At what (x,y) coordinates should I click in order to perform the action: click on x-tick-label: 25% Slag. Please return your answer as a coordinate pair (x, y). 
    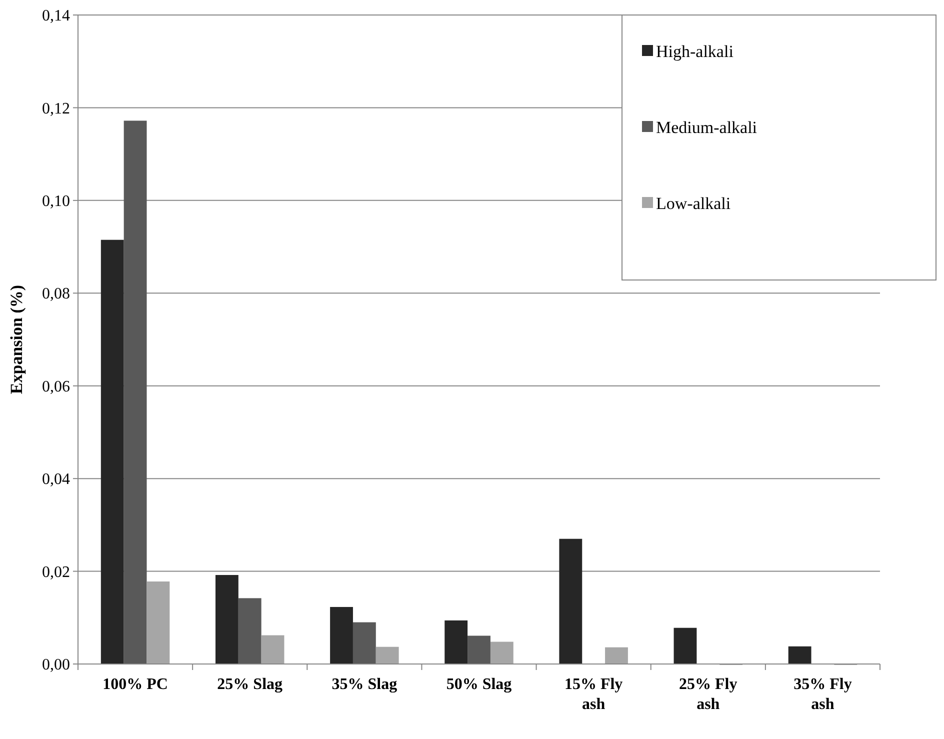
    Looking at the image, I should click on (250, 684).